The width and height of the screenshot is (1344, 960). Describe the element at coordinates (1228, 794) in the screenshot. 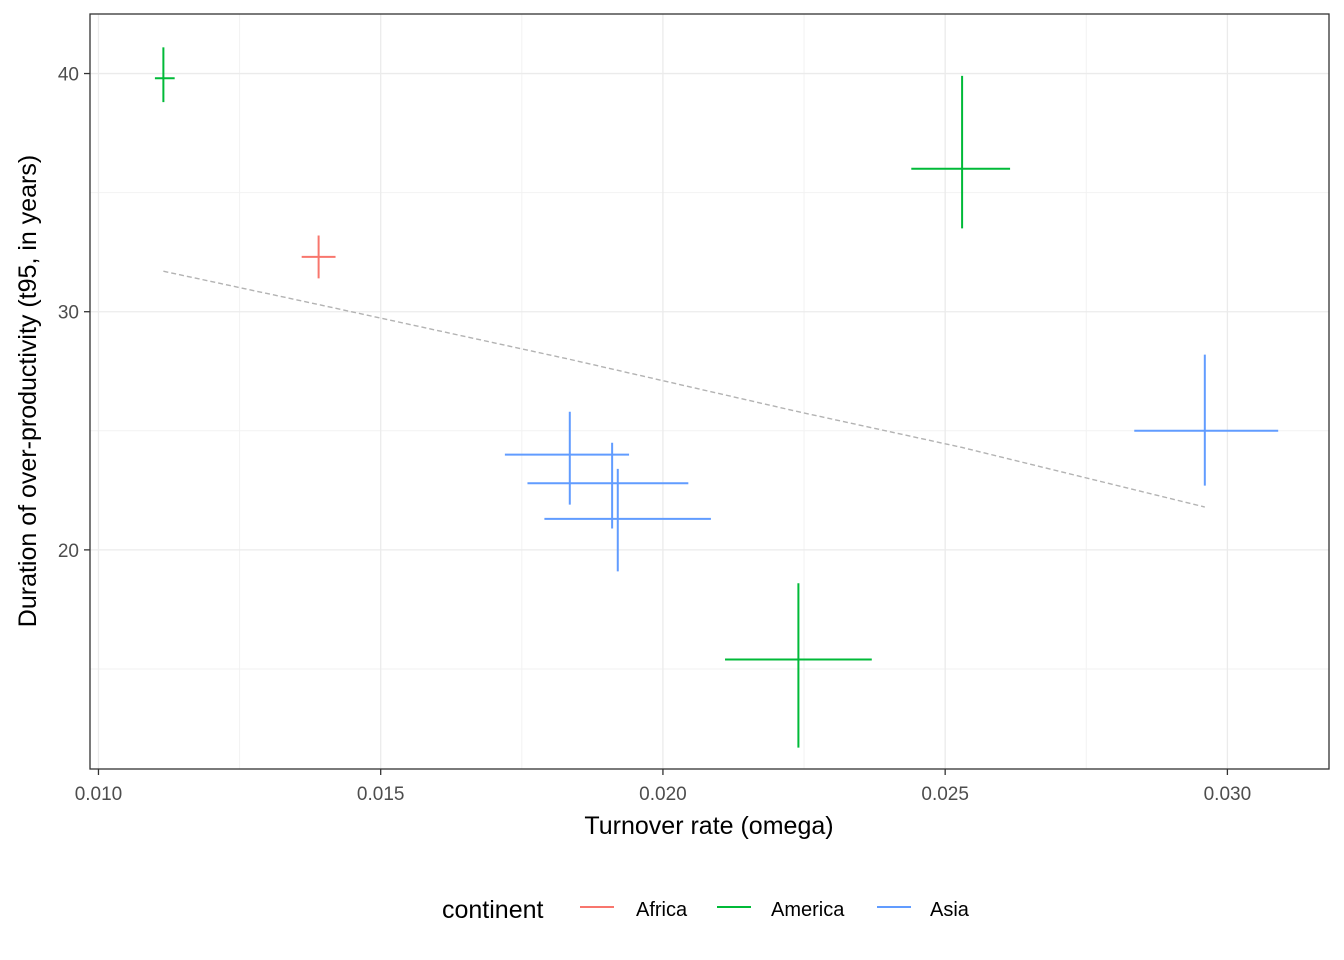

I see `x-tick-label: 0.030` at that location.